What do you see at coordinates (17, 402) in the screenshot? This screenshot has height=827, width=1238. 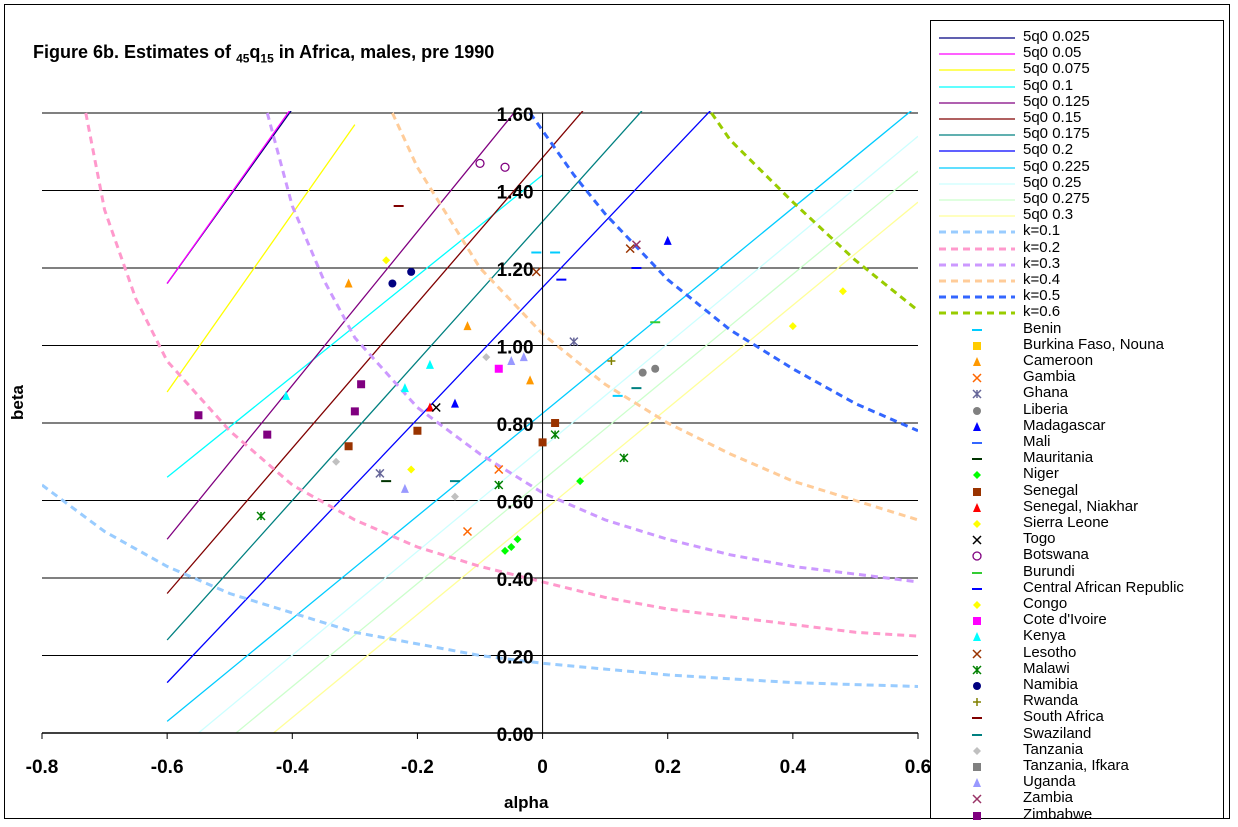 I see `y-axis-title: beta` at bounding box center [17, 402].